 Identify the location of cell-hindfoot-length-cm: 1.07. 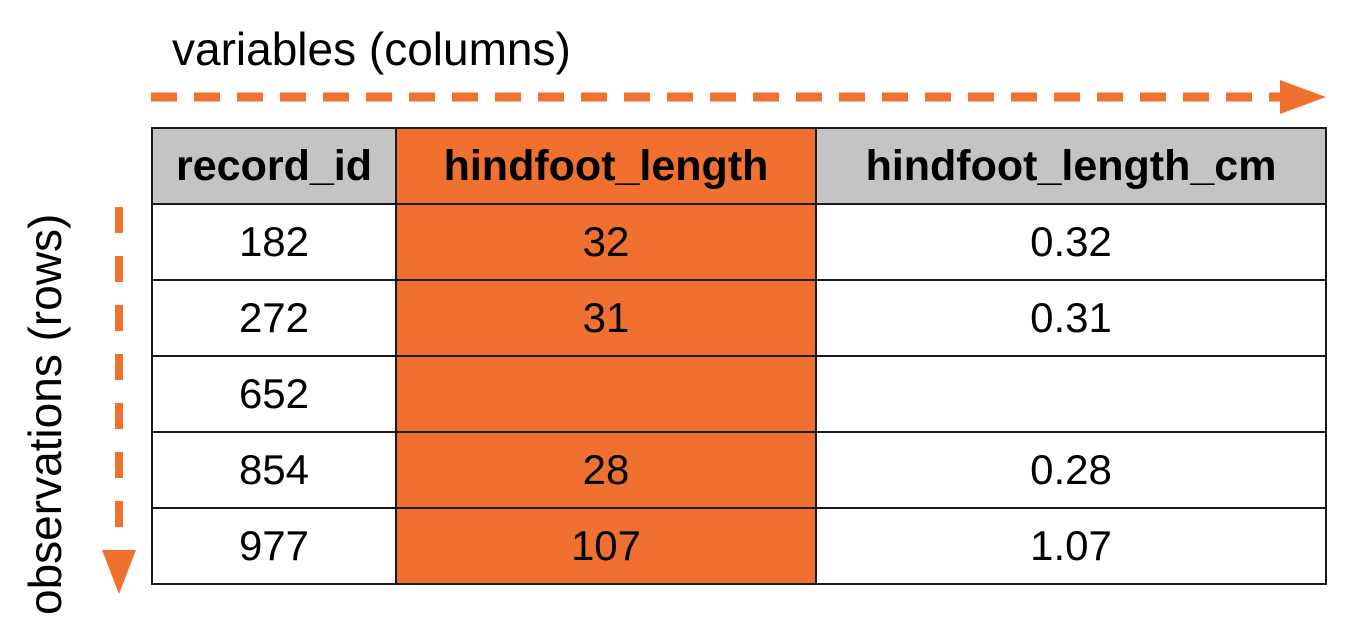
(1071, 546).